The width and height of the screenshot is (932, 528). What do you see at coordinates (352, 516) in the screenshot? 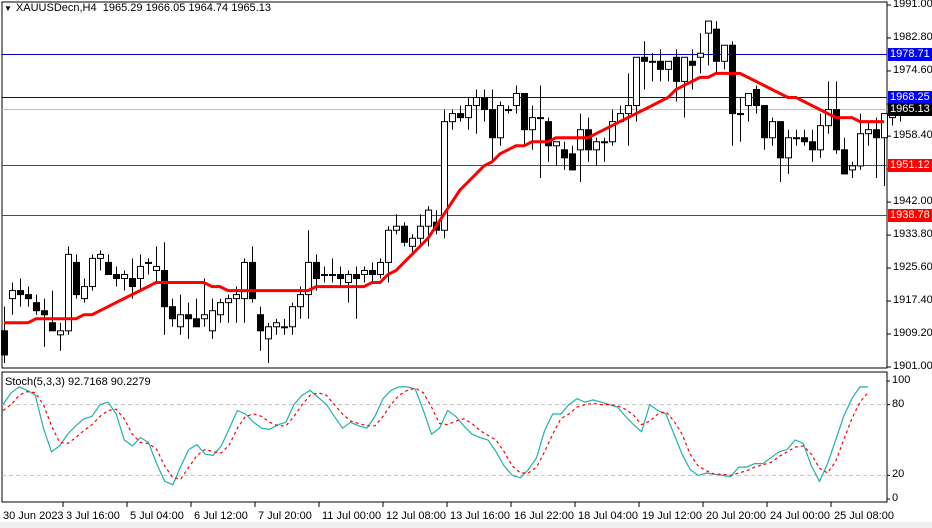
I see `time-tick-label: 11 Jul 00:00` at bounding box center [352, 516].